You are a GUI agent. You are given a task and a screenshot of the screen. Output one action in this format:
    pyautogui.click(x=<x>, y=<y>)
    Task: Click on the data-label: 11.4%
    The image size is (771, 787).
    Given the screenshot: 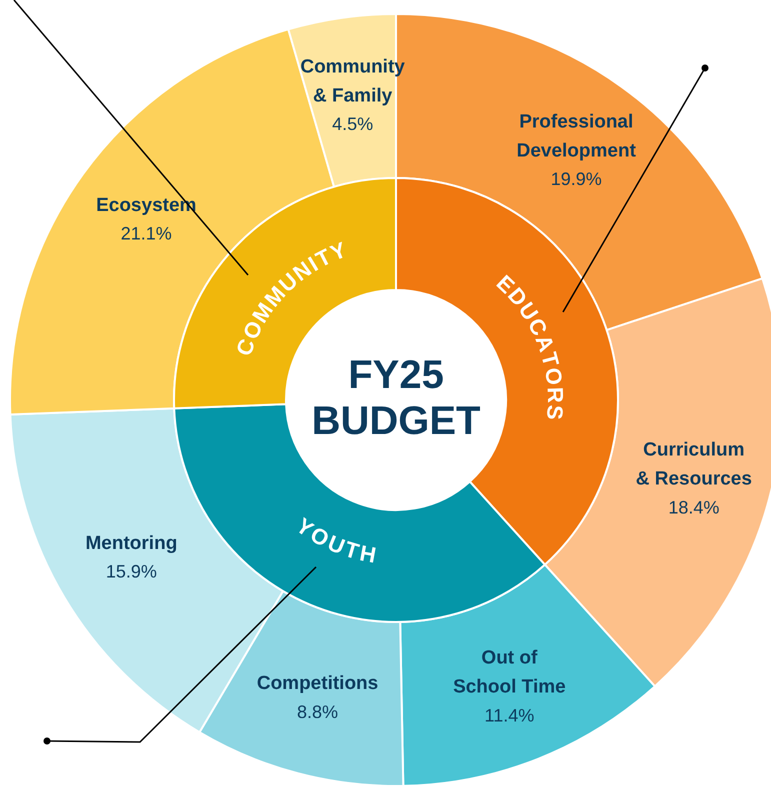 What is the action you would take?
    pyautogui.click(x=509, y=715)
    